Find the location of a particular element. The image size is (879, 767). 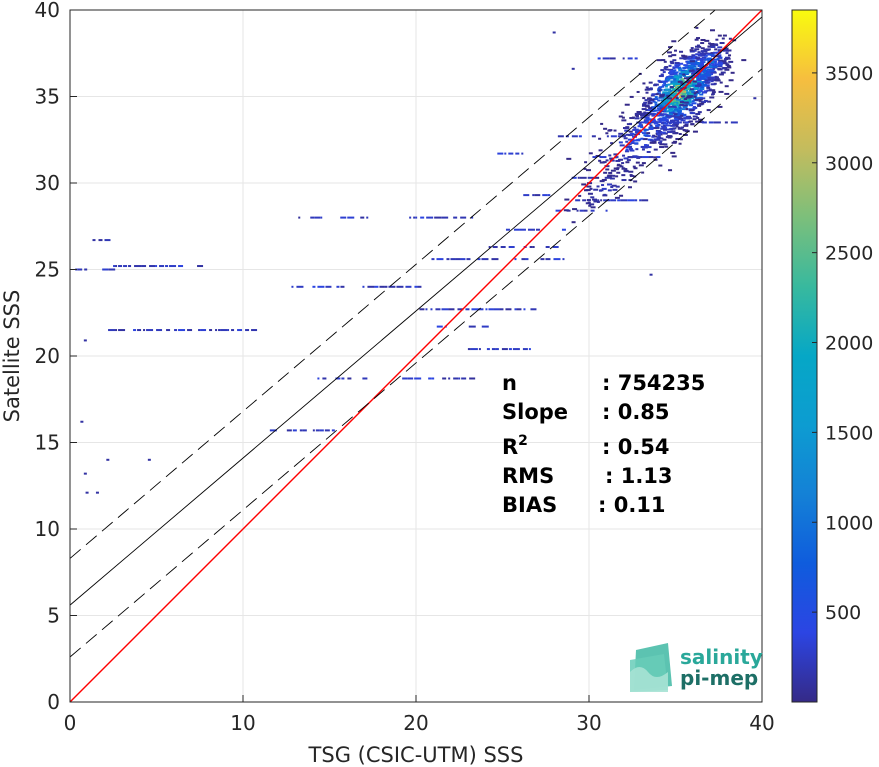

salinity-pimep-logo: salinity pi-mep is located at coordinates (696, 667).